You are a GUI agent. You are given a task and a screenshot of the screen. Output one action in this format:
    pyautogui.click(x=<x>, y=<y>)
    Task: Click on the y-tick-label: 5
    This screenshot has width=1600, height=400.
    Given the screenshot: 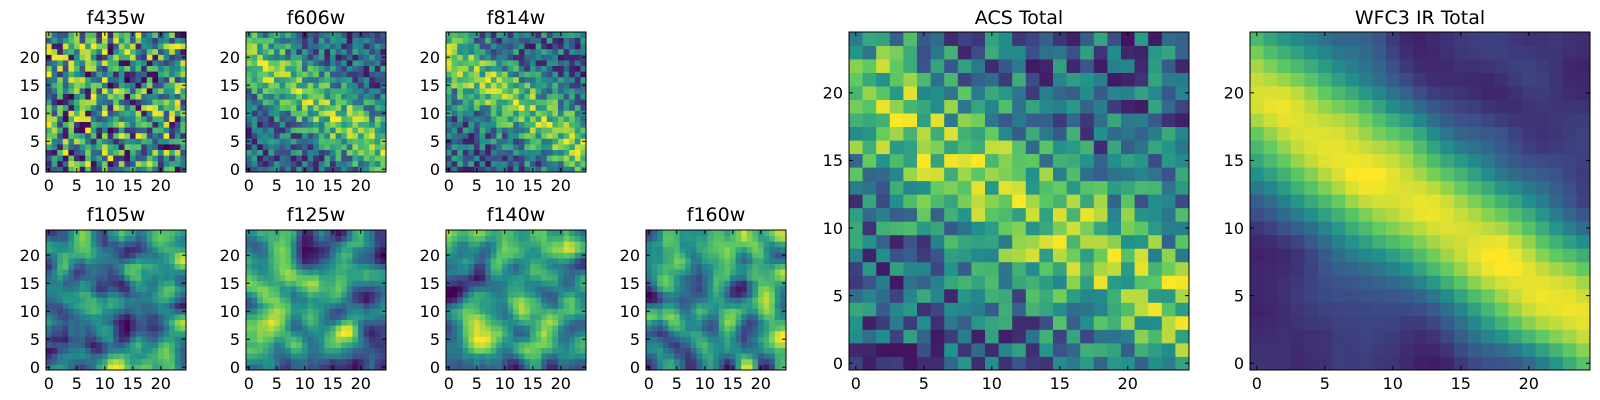 What is the action you would take?
    pyautogui.click(x=435, y=141)
    